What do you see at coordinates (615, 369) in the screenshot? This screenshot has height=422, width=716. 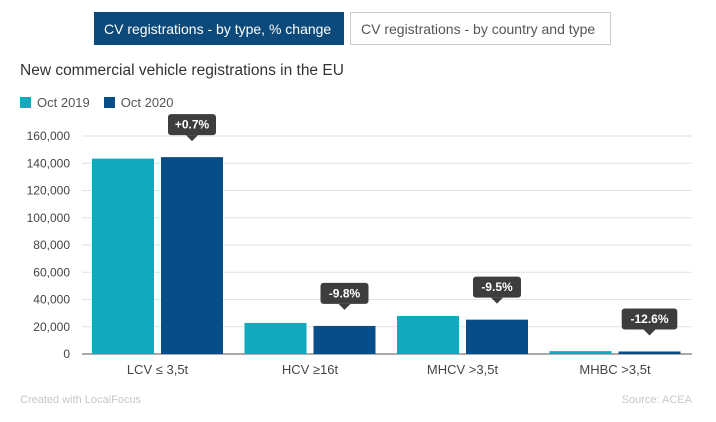 I see `x-tick-label: MHBC >3,5t` at bounding box center [615, 369].